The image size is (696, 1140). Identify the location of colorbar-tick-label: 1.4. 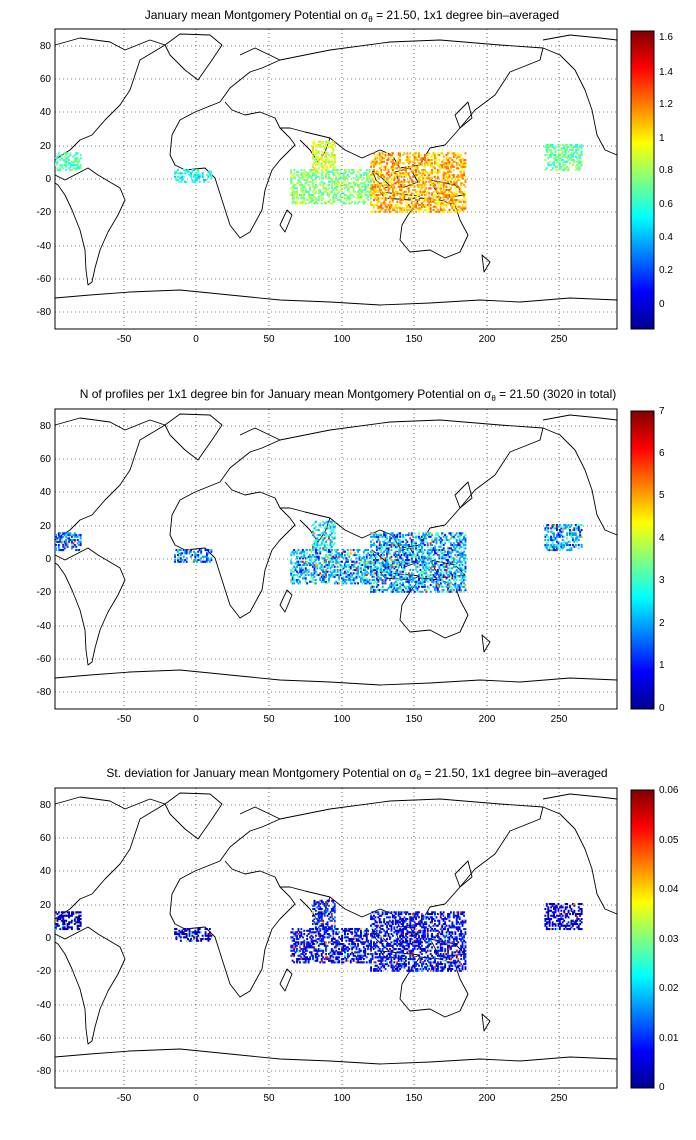
(666, 72).